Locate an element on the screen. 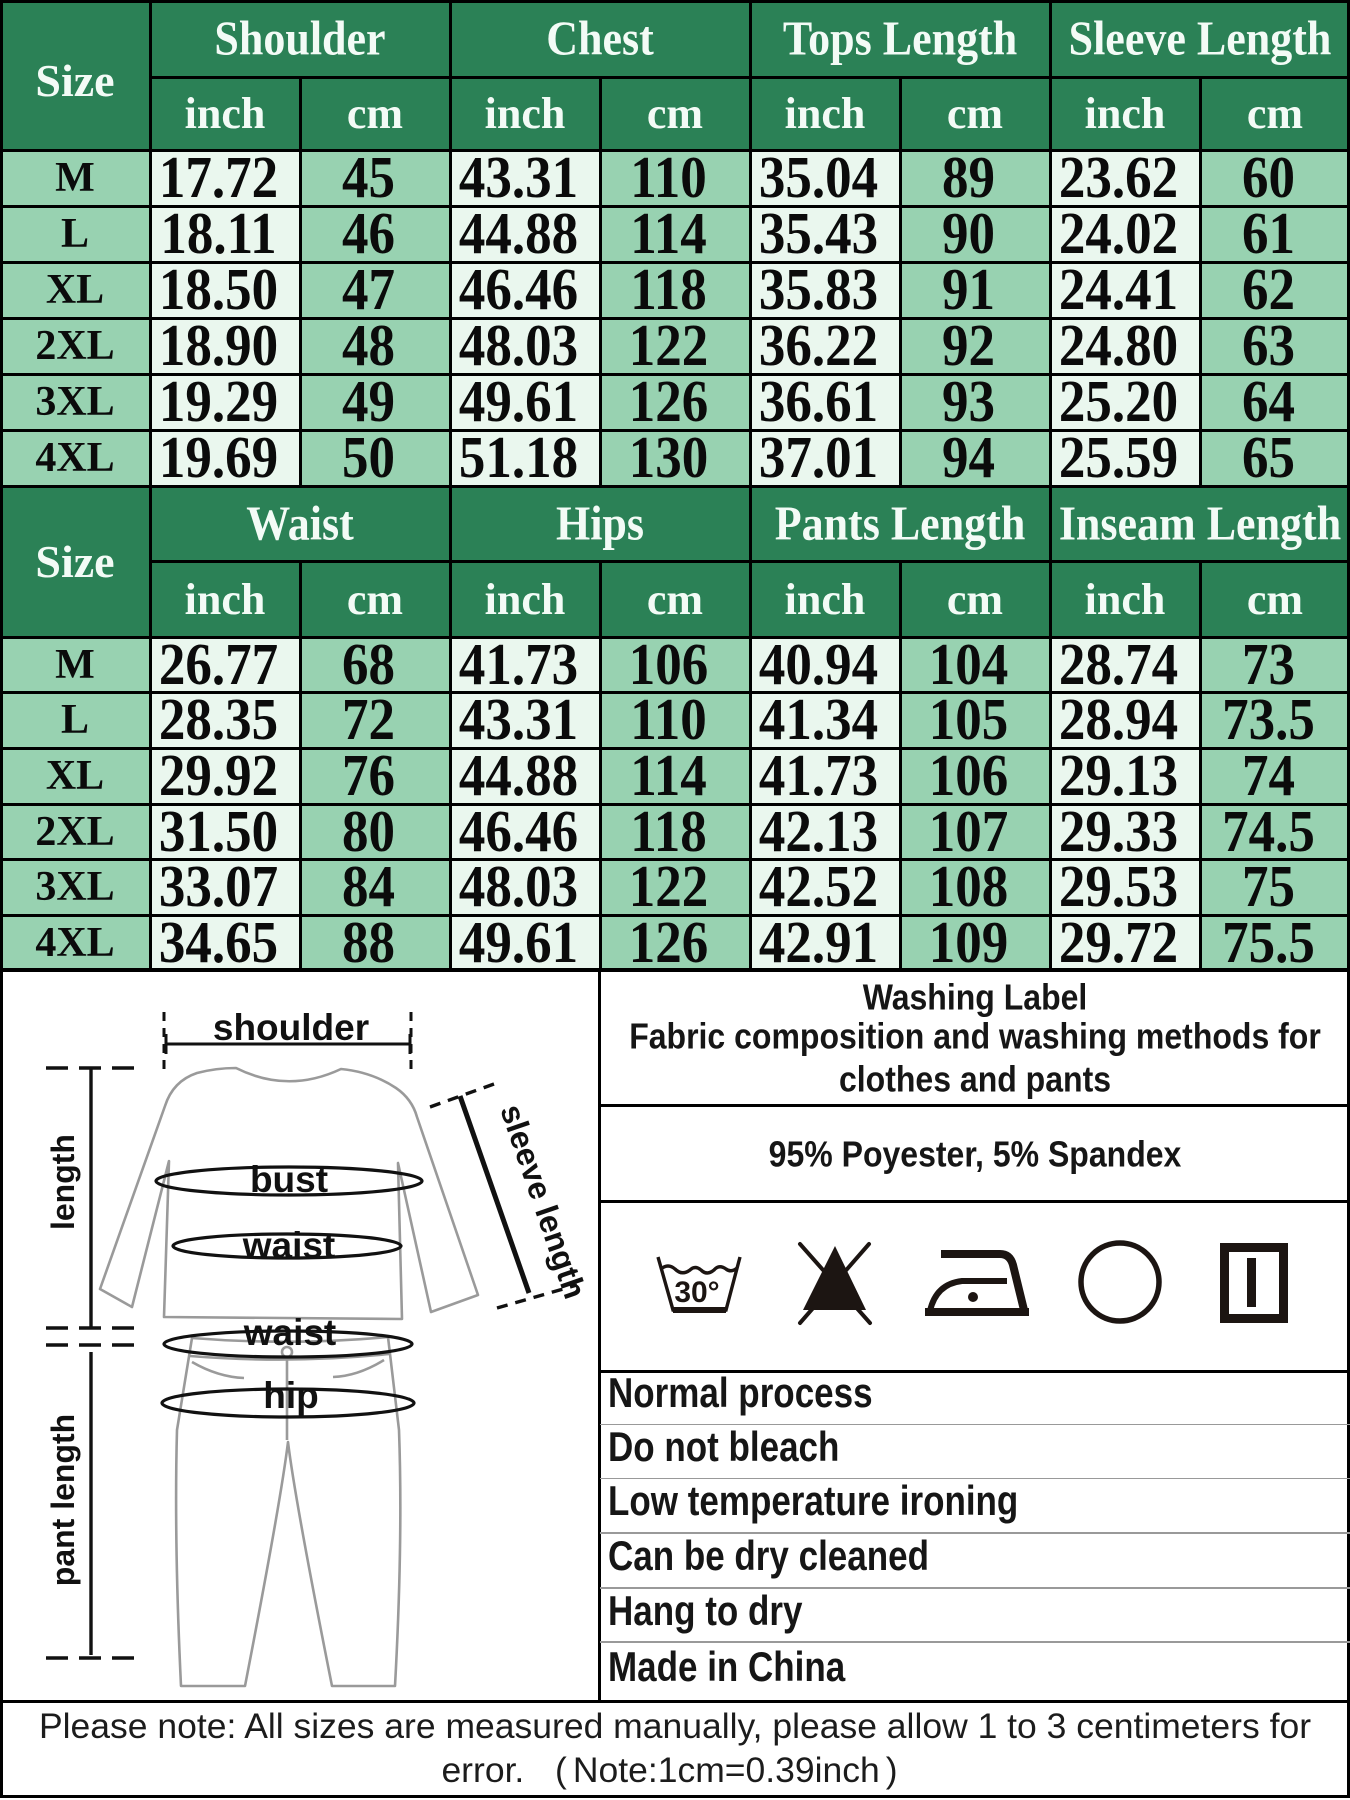 Image resolution: width=1350 pixels, height=1800 pixels. svg-text: 30° is located at coordinates (696, 1292).